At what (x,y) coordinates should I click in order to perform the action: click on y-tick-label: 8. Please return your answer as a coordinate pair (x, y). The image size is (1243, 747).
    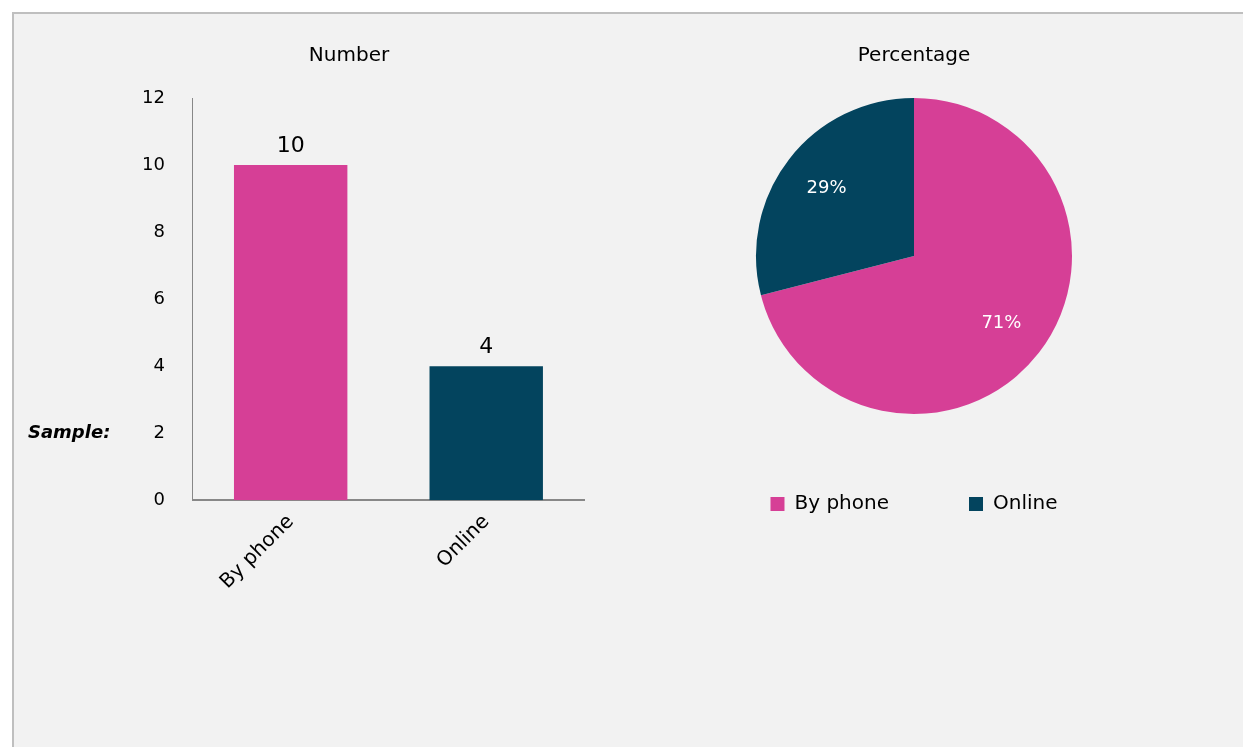
    Looking at the image, I should click on (159, 230).